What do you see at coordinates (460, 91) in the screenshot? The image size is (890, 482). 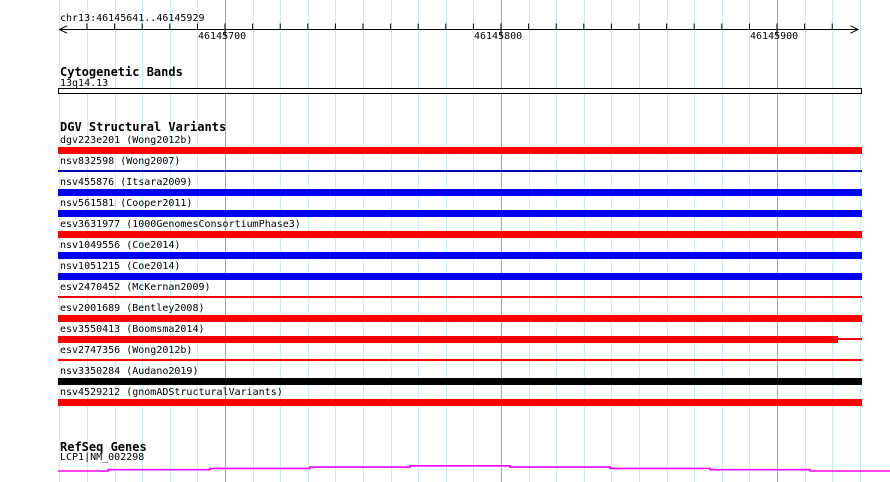 I see `cytogenetic-band-glyph` at bounding box center [460, 91].